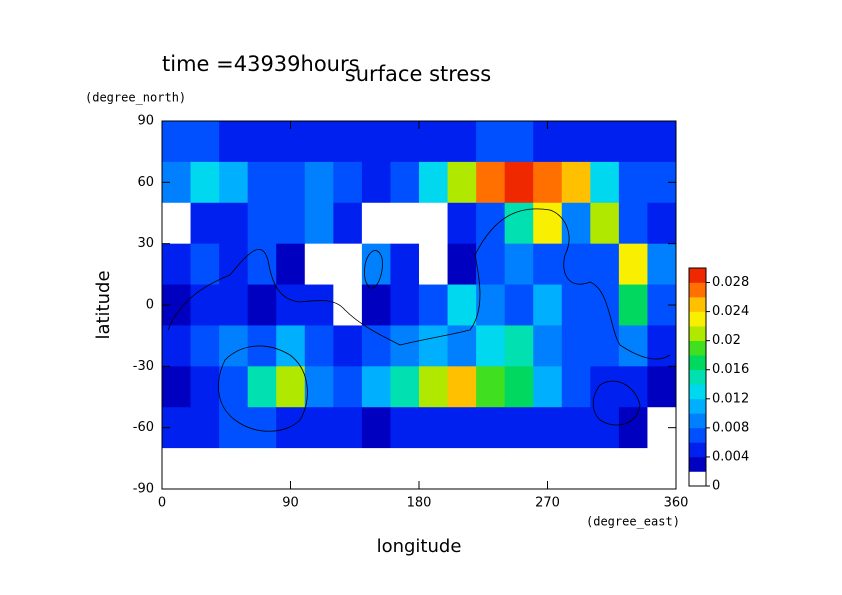 The image size is (842, 595). I want to click on y-tick-label: 60, so click(145, 182).